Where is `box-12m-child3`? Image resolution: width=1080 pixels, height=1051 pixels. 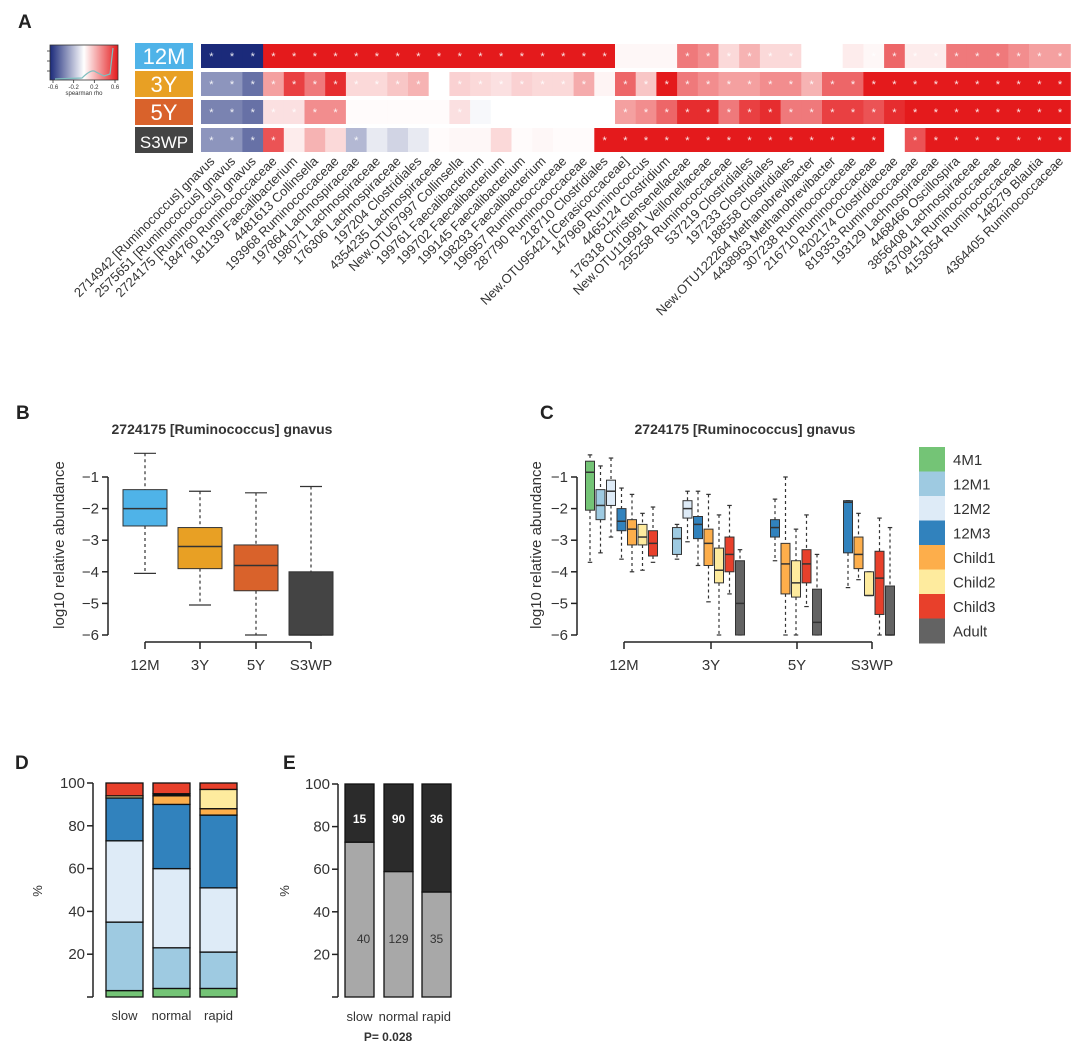
box-12m-child3 is located at coordinates (653, 534).